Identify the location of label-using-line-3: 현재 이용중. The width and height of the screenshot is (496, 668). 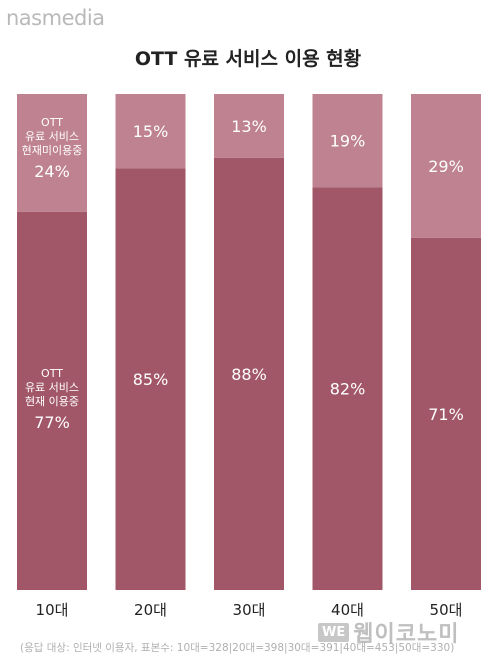
(52, 401).